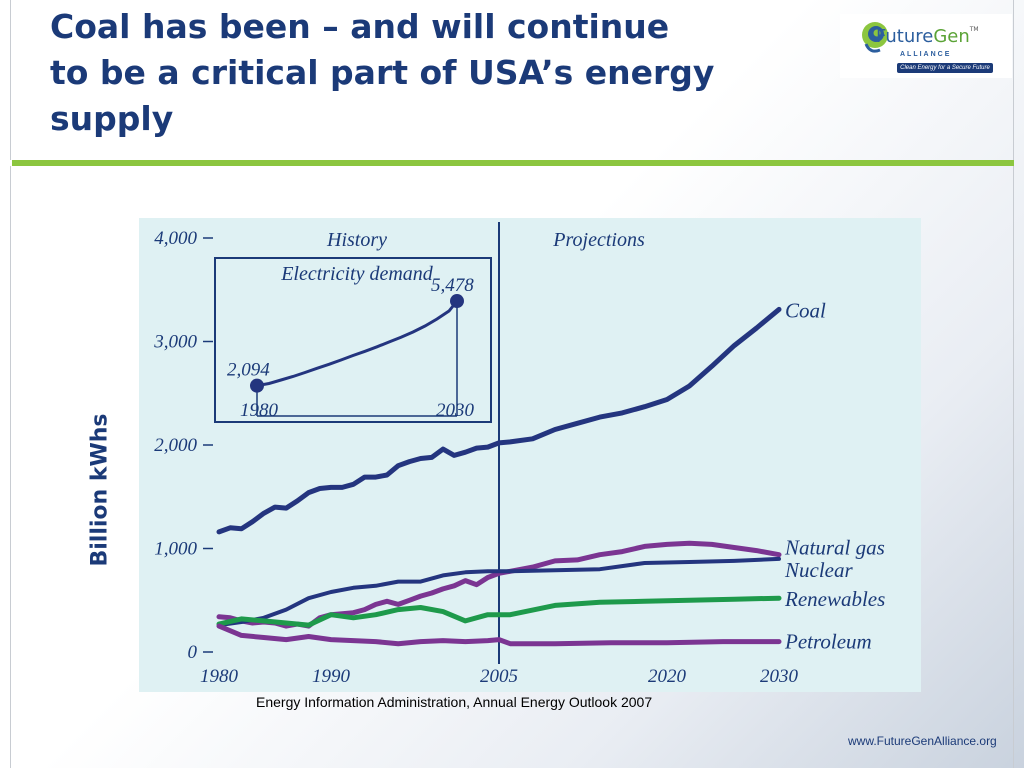  What do you see at coordinates (175, 342) in the screenshot?
I see `y-tick-label: 3,000` at bounding box center [175, 342].